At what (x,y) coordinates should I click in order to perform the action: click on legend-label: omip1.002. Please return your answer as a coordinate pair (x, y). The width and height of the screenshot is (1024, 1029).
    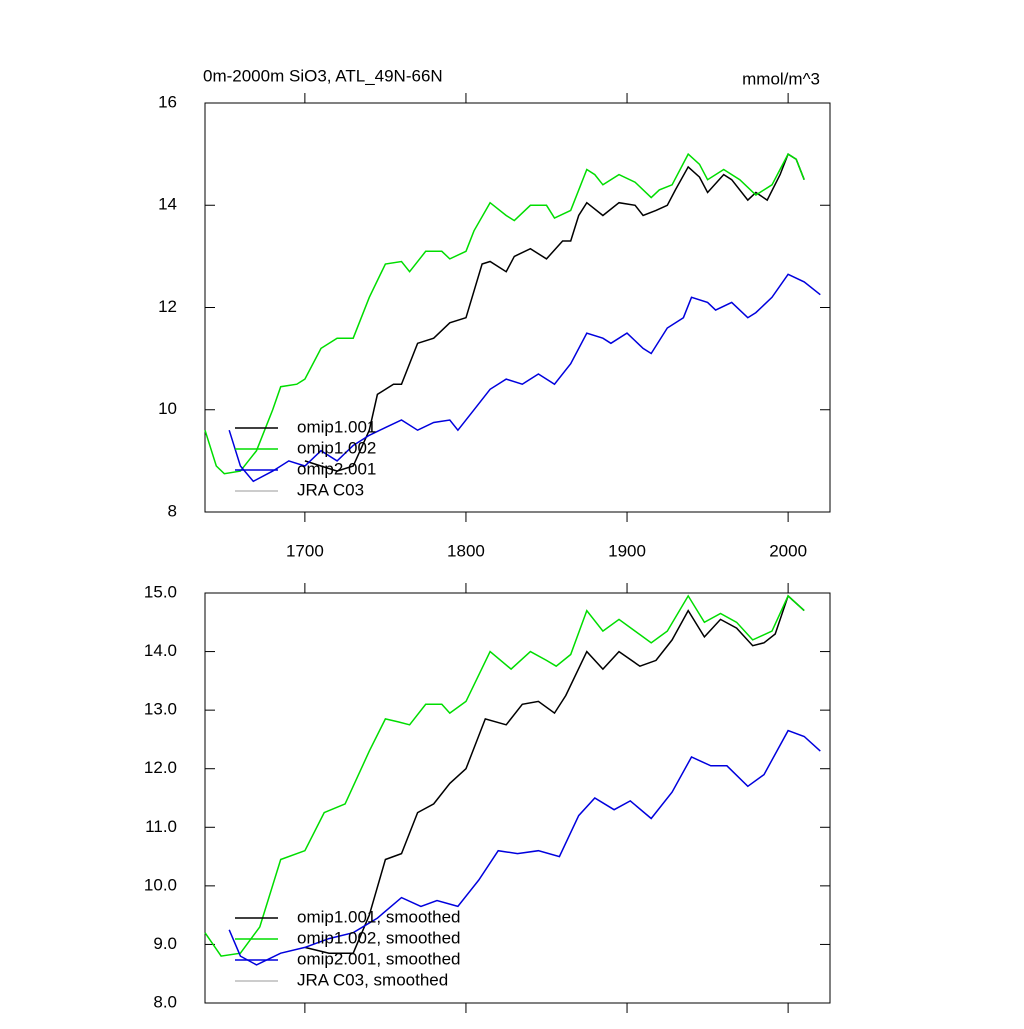
    Looking at the image, I should click on (336, 447).